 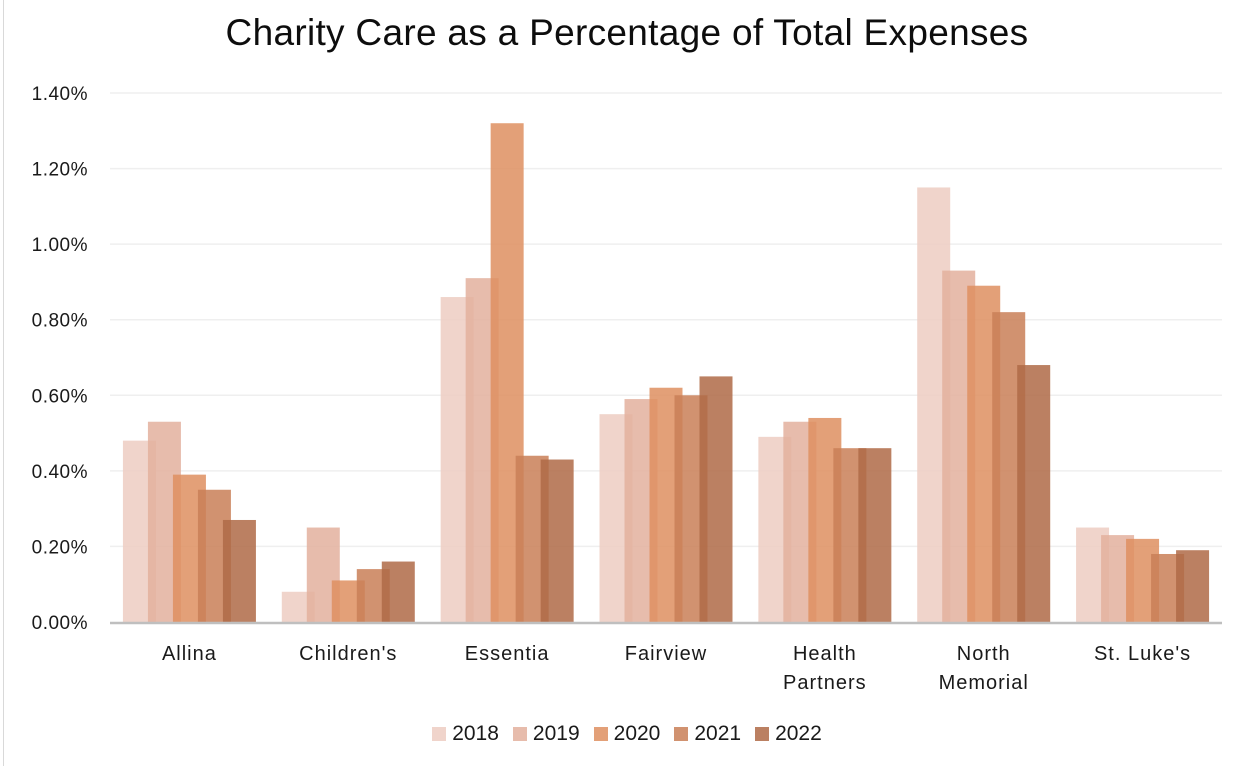 I want to click on legend-label: 2020, so click(x=637, y=733).